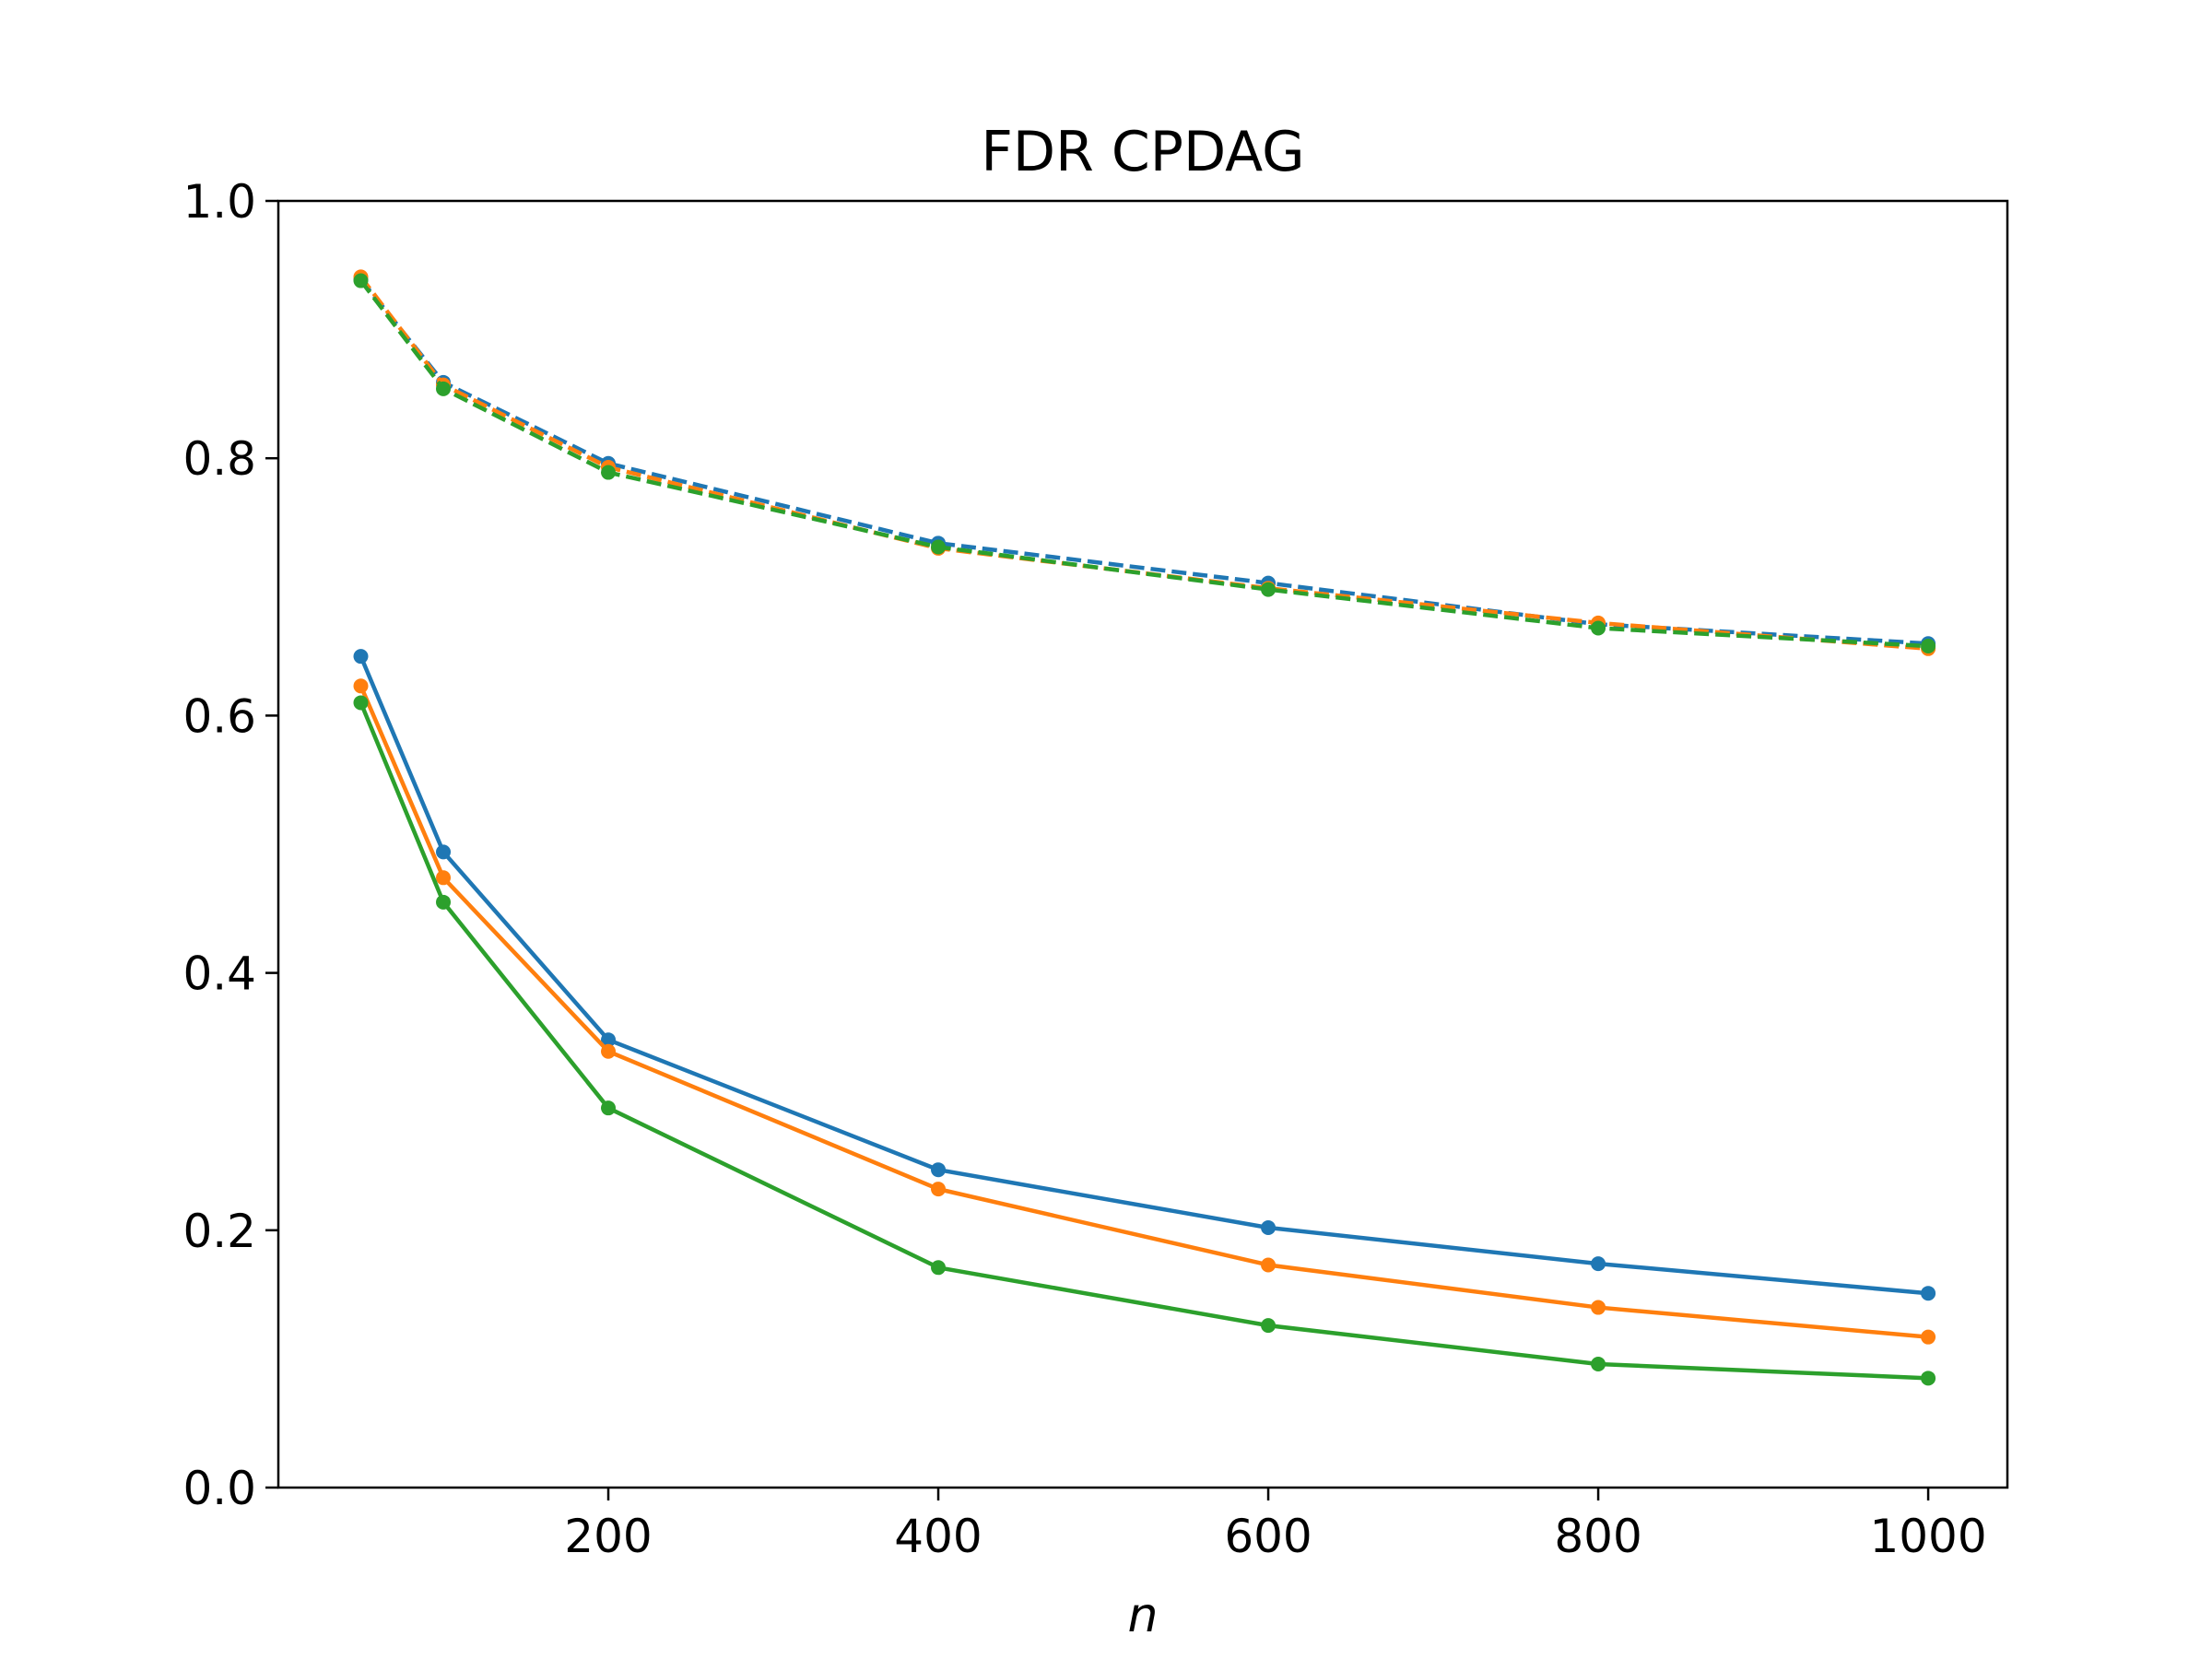  Describe the element at coordinates (1143, 1615) in the screenshot. I see `x-axis-label: n` at that location.